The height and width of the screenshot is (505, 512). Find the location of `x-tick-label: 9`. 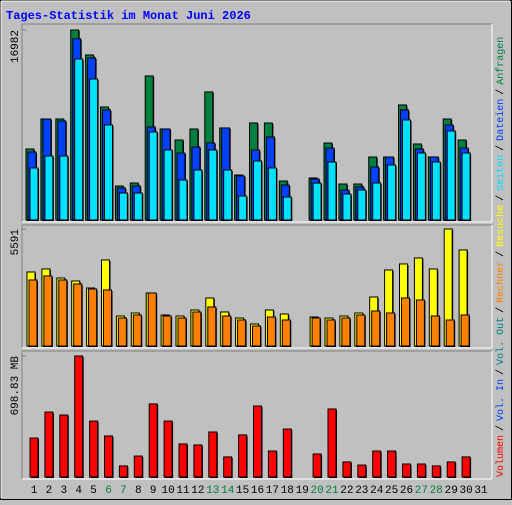

x-tick-label: 9 is located at coordinates (153, 491).